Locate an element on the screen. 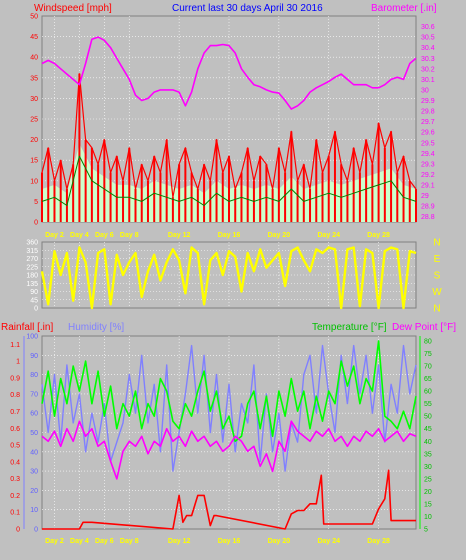 The image size is (466, 560). wind-axis-tick-3: 15 is located at coordinates (34, 161).